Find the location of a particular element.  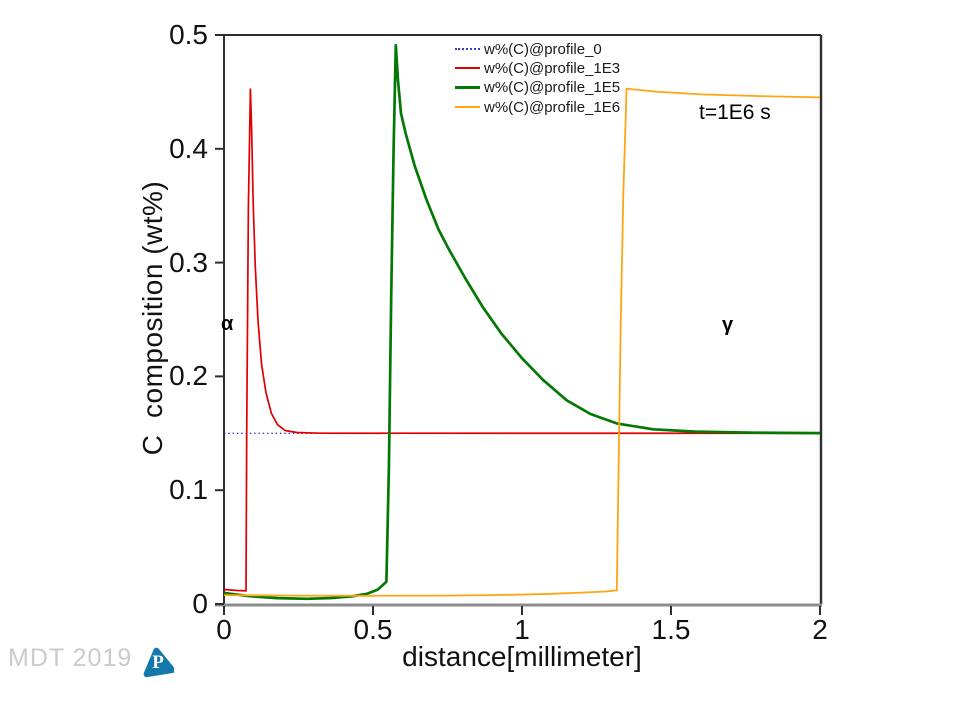

x-tick-label: 2 is located at coordinates (820, 629).